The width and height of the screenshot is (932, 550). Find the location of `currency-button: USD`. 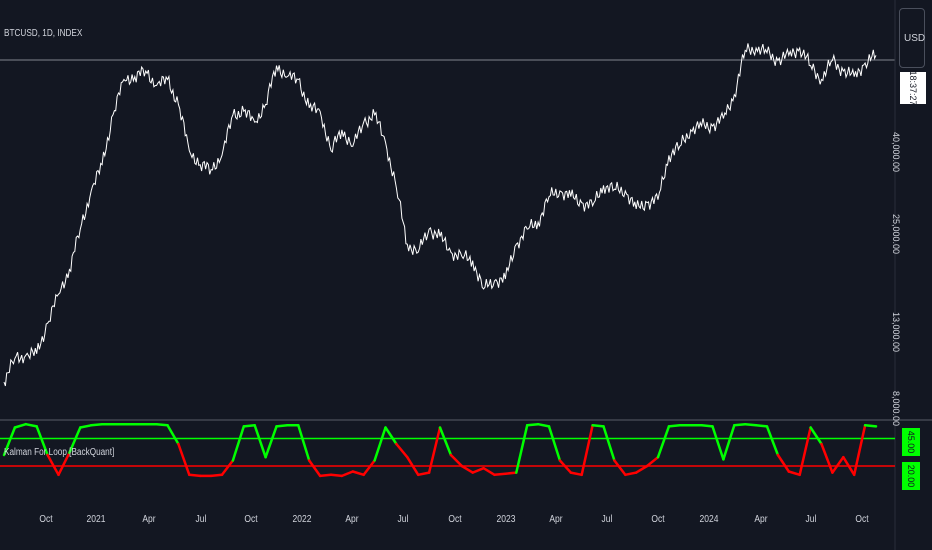

currency-button: USD is located at coordinates (912, 38).